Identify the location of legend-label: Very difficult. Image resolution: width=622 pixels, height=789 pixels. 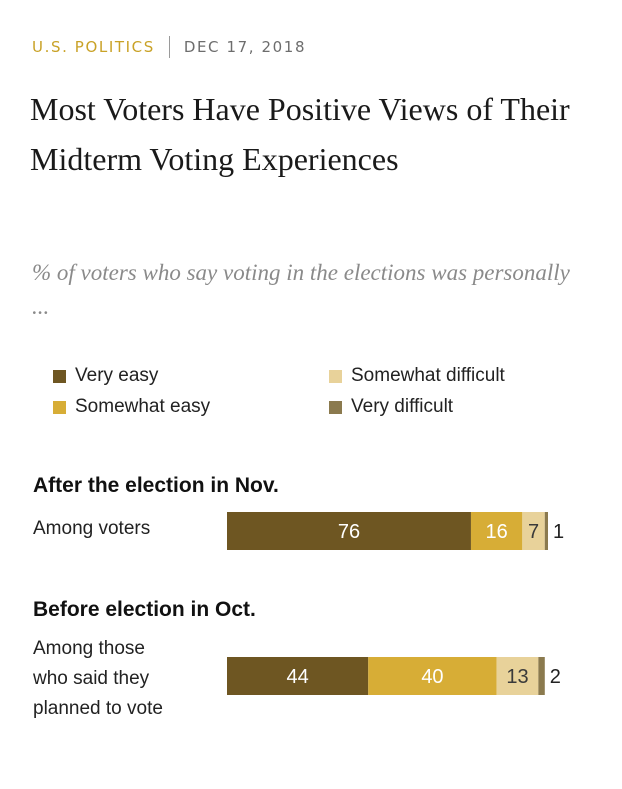
(402, 406).